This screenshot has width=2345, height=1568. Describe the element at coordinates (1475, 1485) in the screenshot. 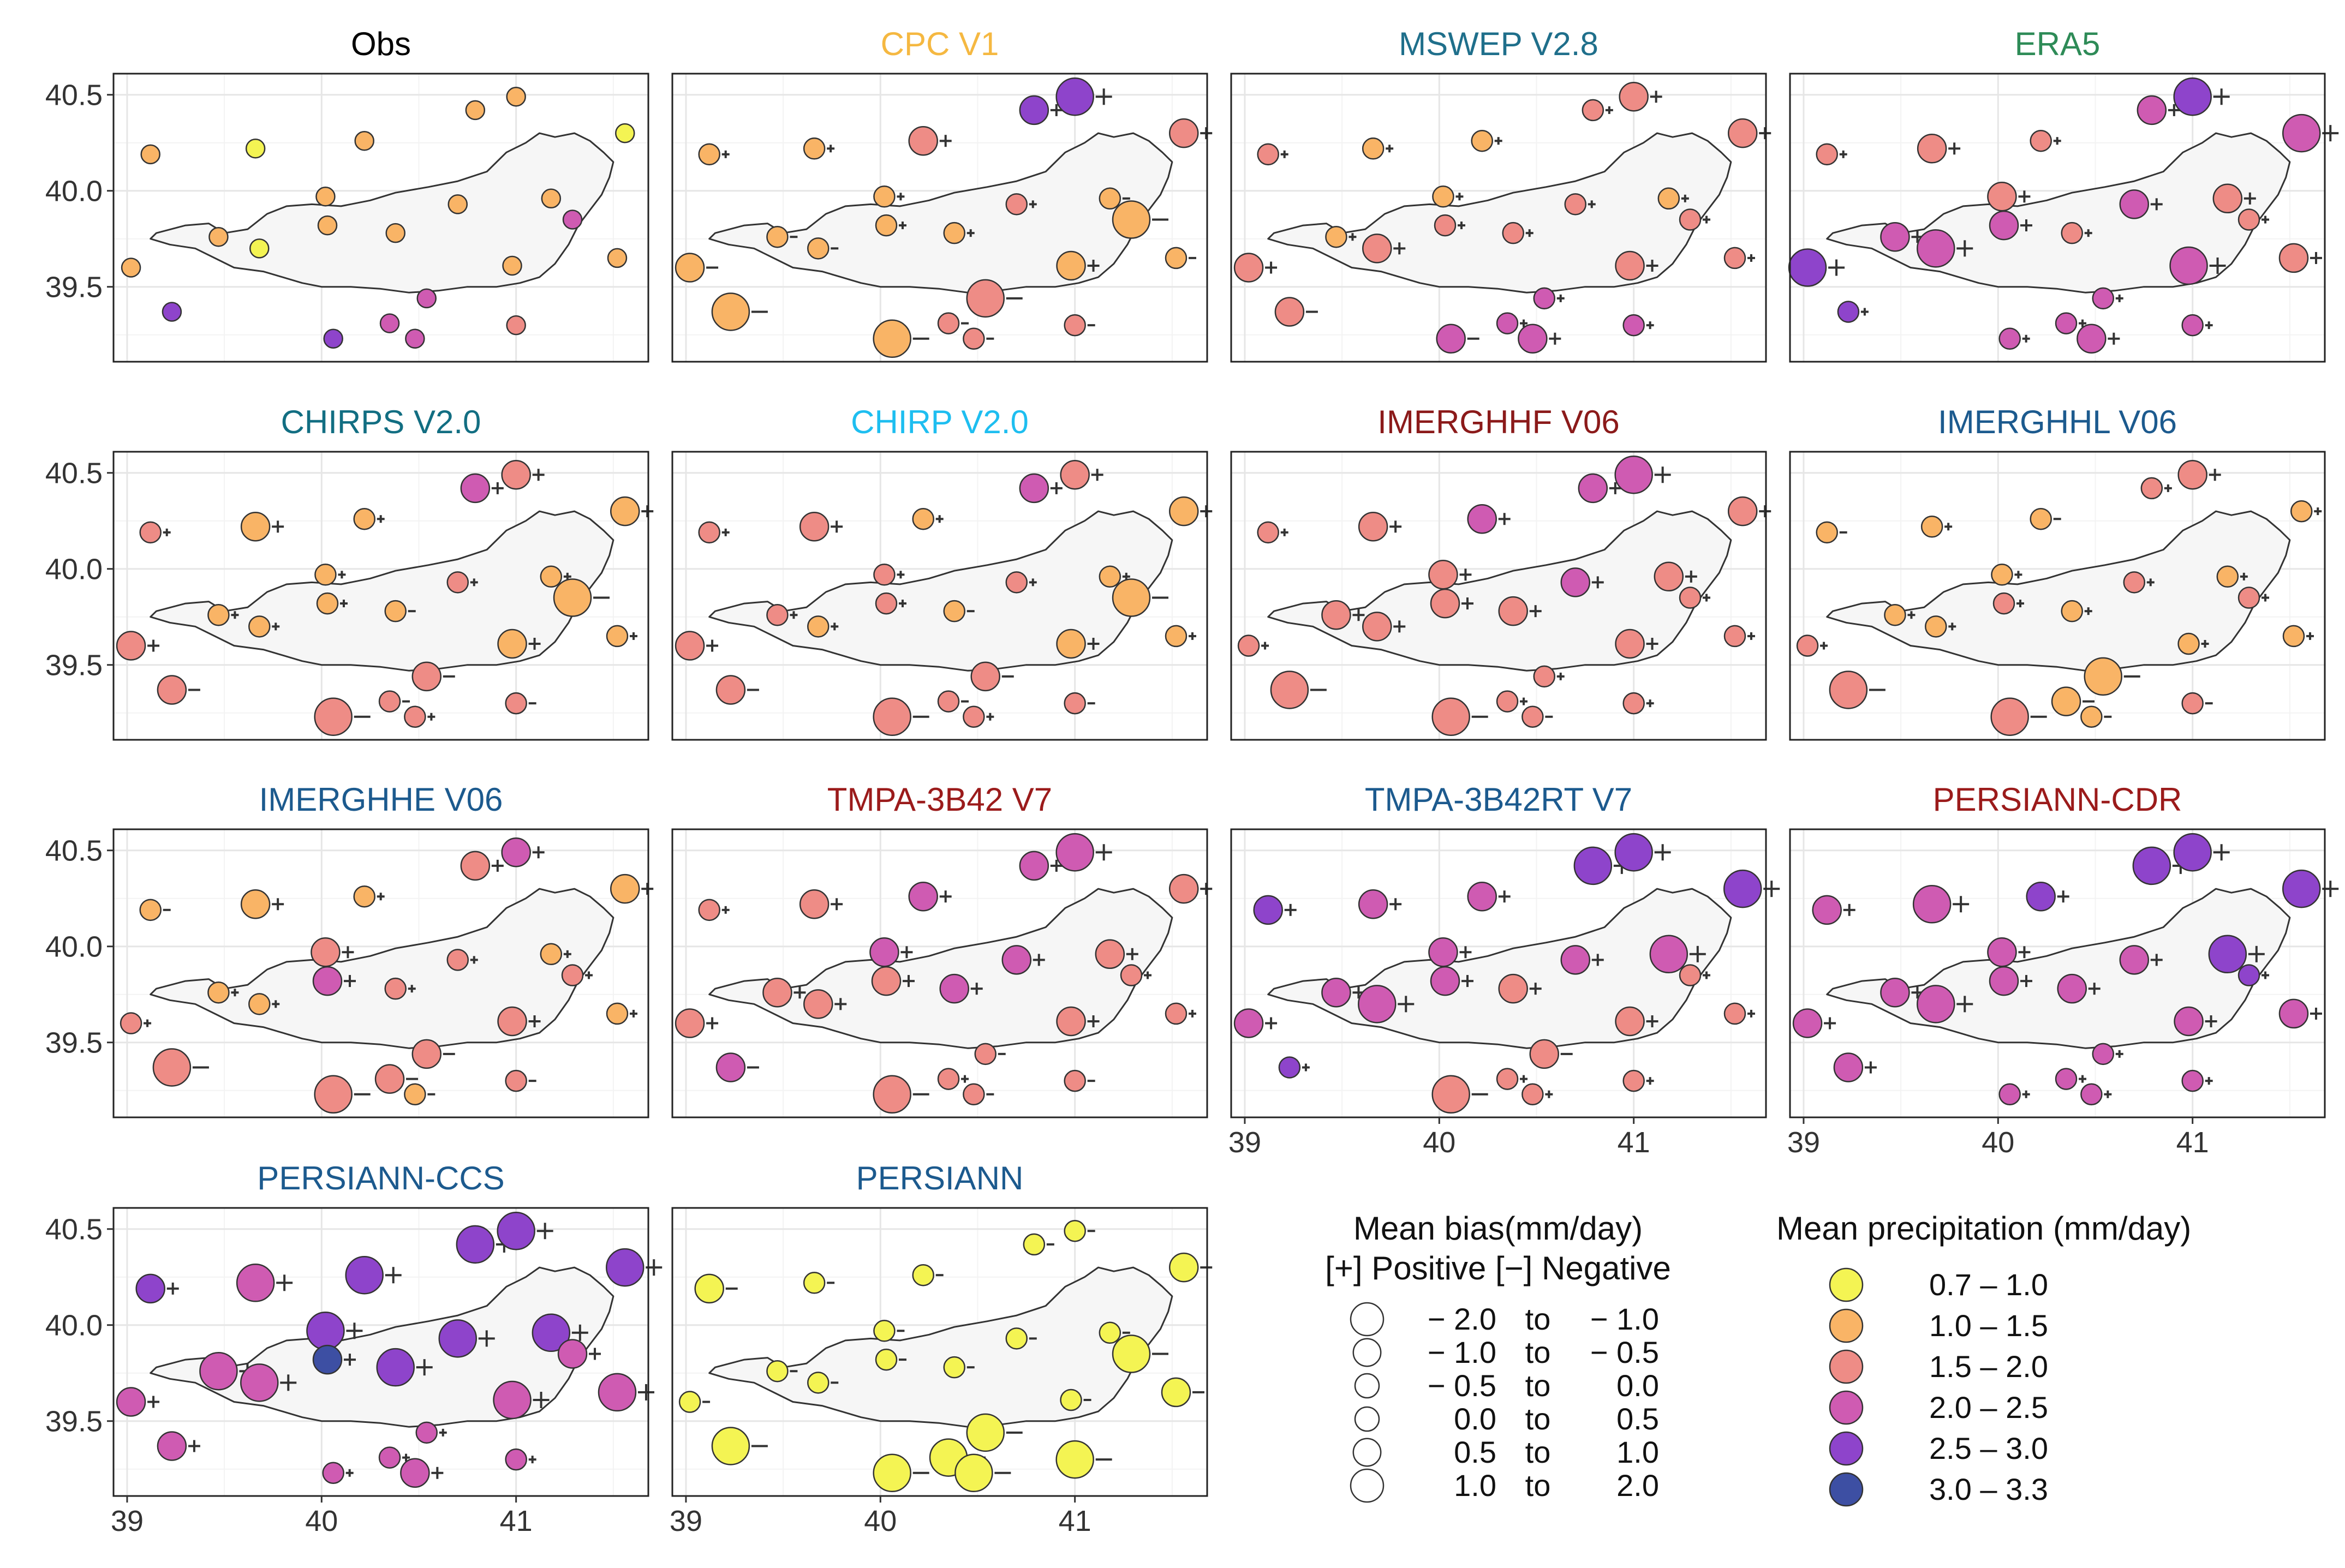

I see `bias-legend-from: 1.0` at that location.